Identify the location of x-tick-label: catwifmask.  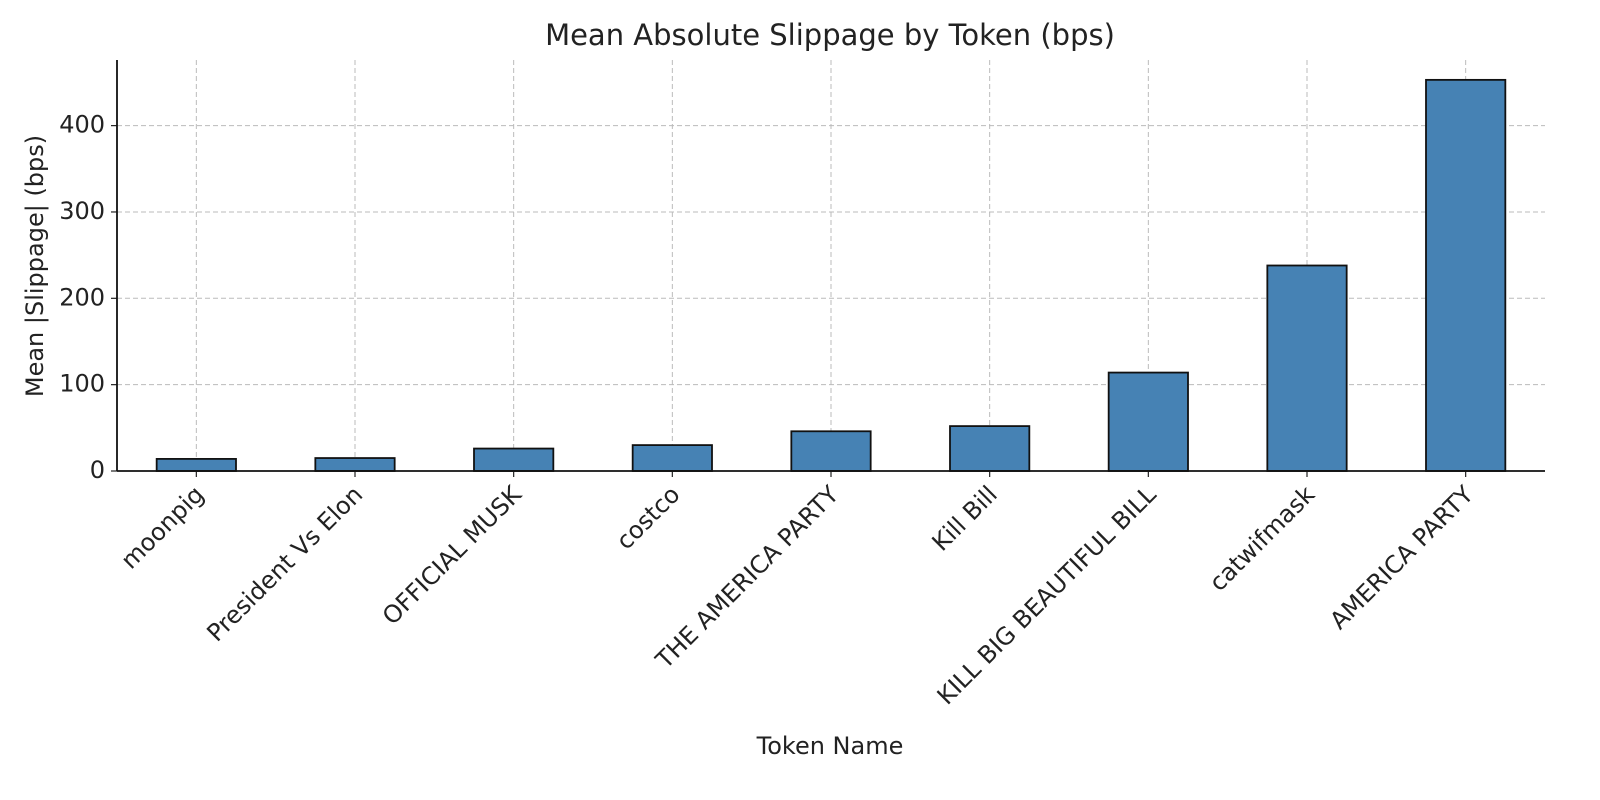
(1262, 538).